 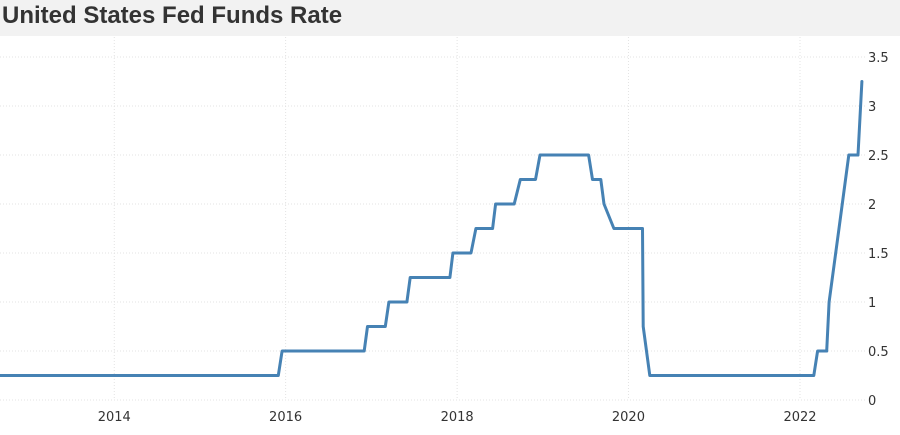 What do you see at coordinates (628, 417) in the screenshot?
I see `x-tick-label: 2020` at bounding box center [628, 417].